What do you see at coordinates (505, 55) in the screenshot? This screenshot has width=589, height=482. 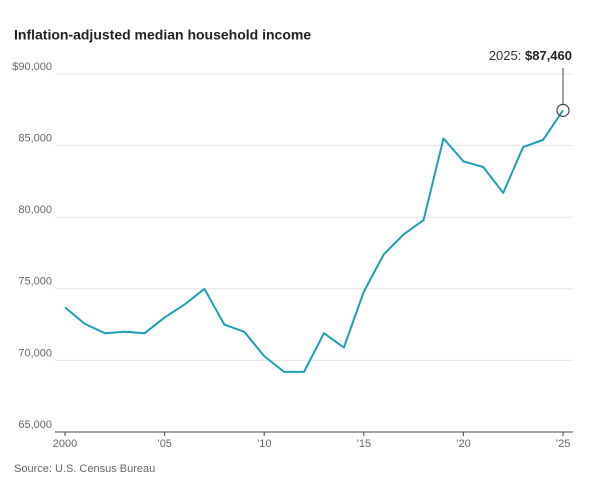 I see `annotation-label: 2025:` at bounding box center [505, 55].